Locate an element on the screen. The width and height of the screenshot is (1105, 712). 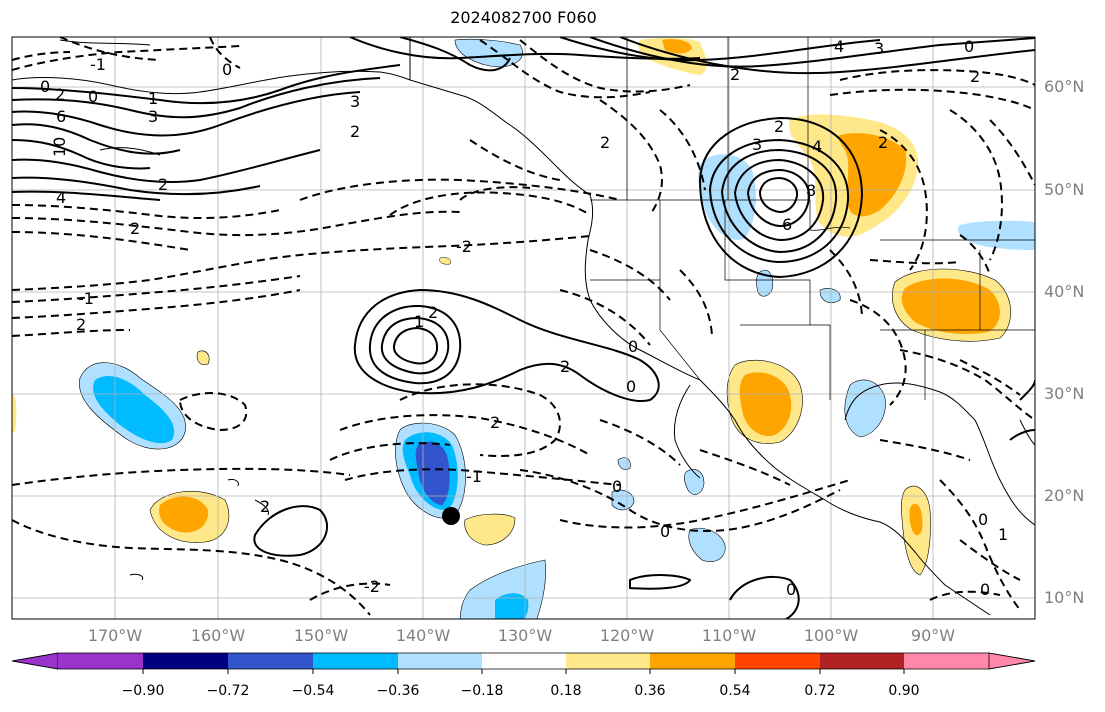
colorbar-tick-label: 0.72 is located at coordinates (820, 691).